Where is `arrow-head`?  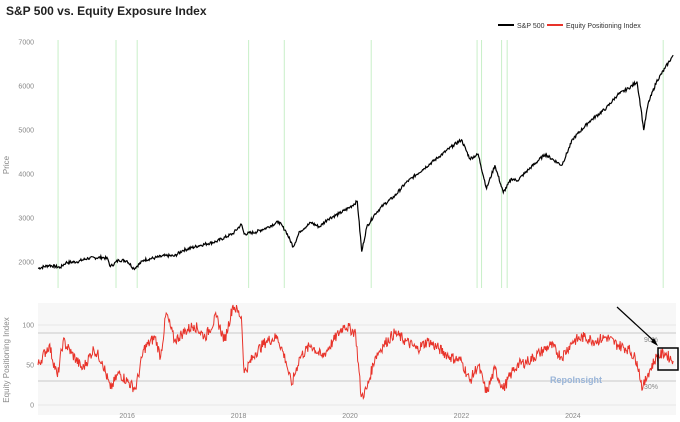
arrow-head is located at coordinates (654, 342).